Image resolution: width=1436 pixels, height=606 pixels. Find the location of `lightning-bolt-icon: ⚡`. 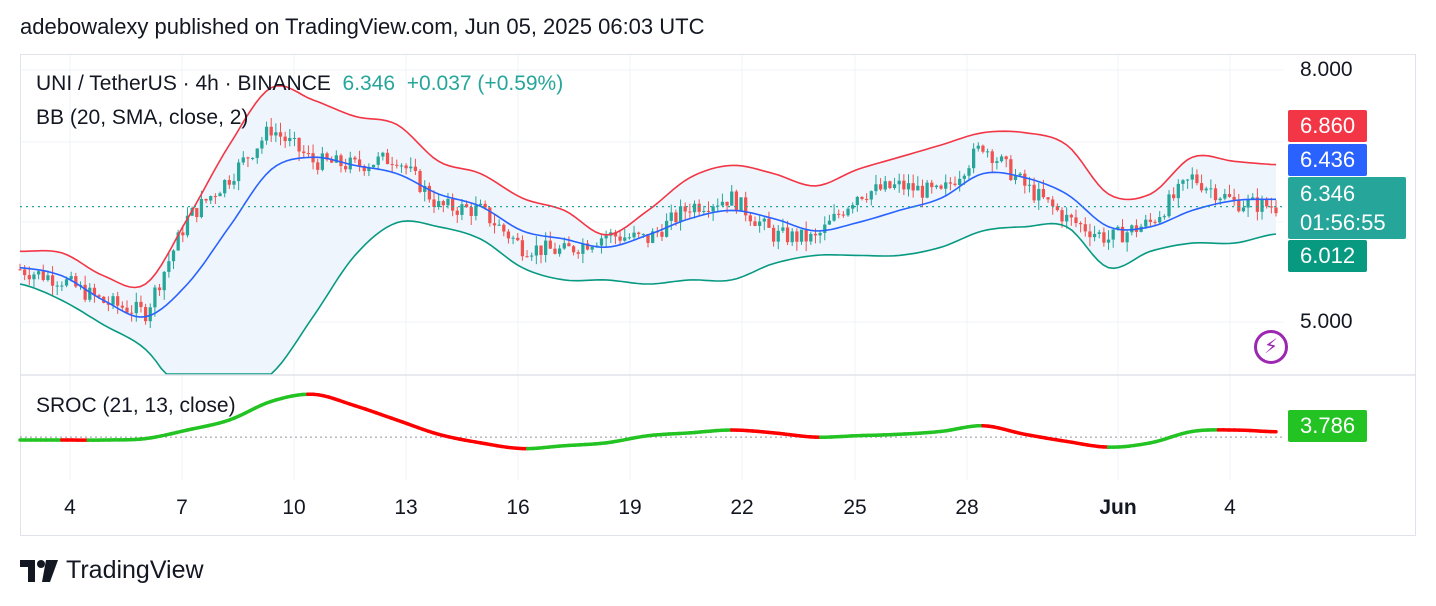

lightning-bolt-icon: ⚡ is located at coordinates (1271, 347).